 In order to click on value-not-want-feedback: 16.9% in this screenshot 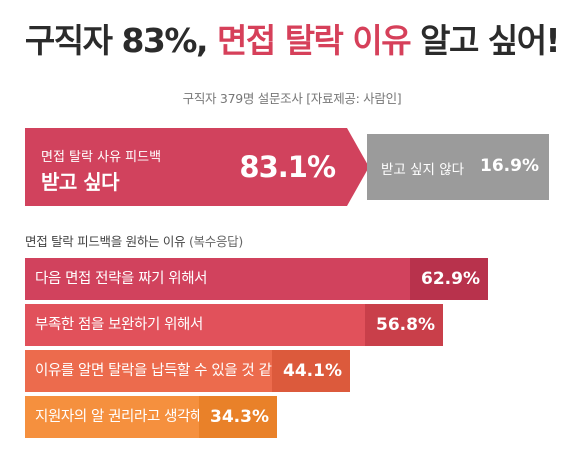, I will do `click(509, 166)`.